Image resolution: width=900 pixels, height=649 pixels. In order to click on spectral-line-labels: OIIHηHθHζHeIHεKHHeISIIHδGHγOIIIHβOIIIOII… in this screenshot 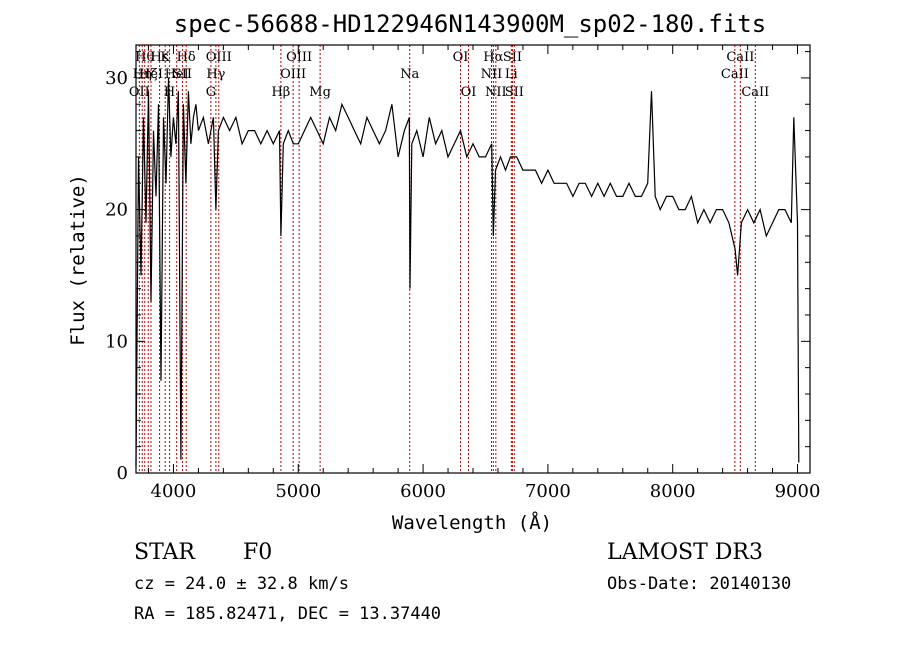, I will do `click(449, 75)`.